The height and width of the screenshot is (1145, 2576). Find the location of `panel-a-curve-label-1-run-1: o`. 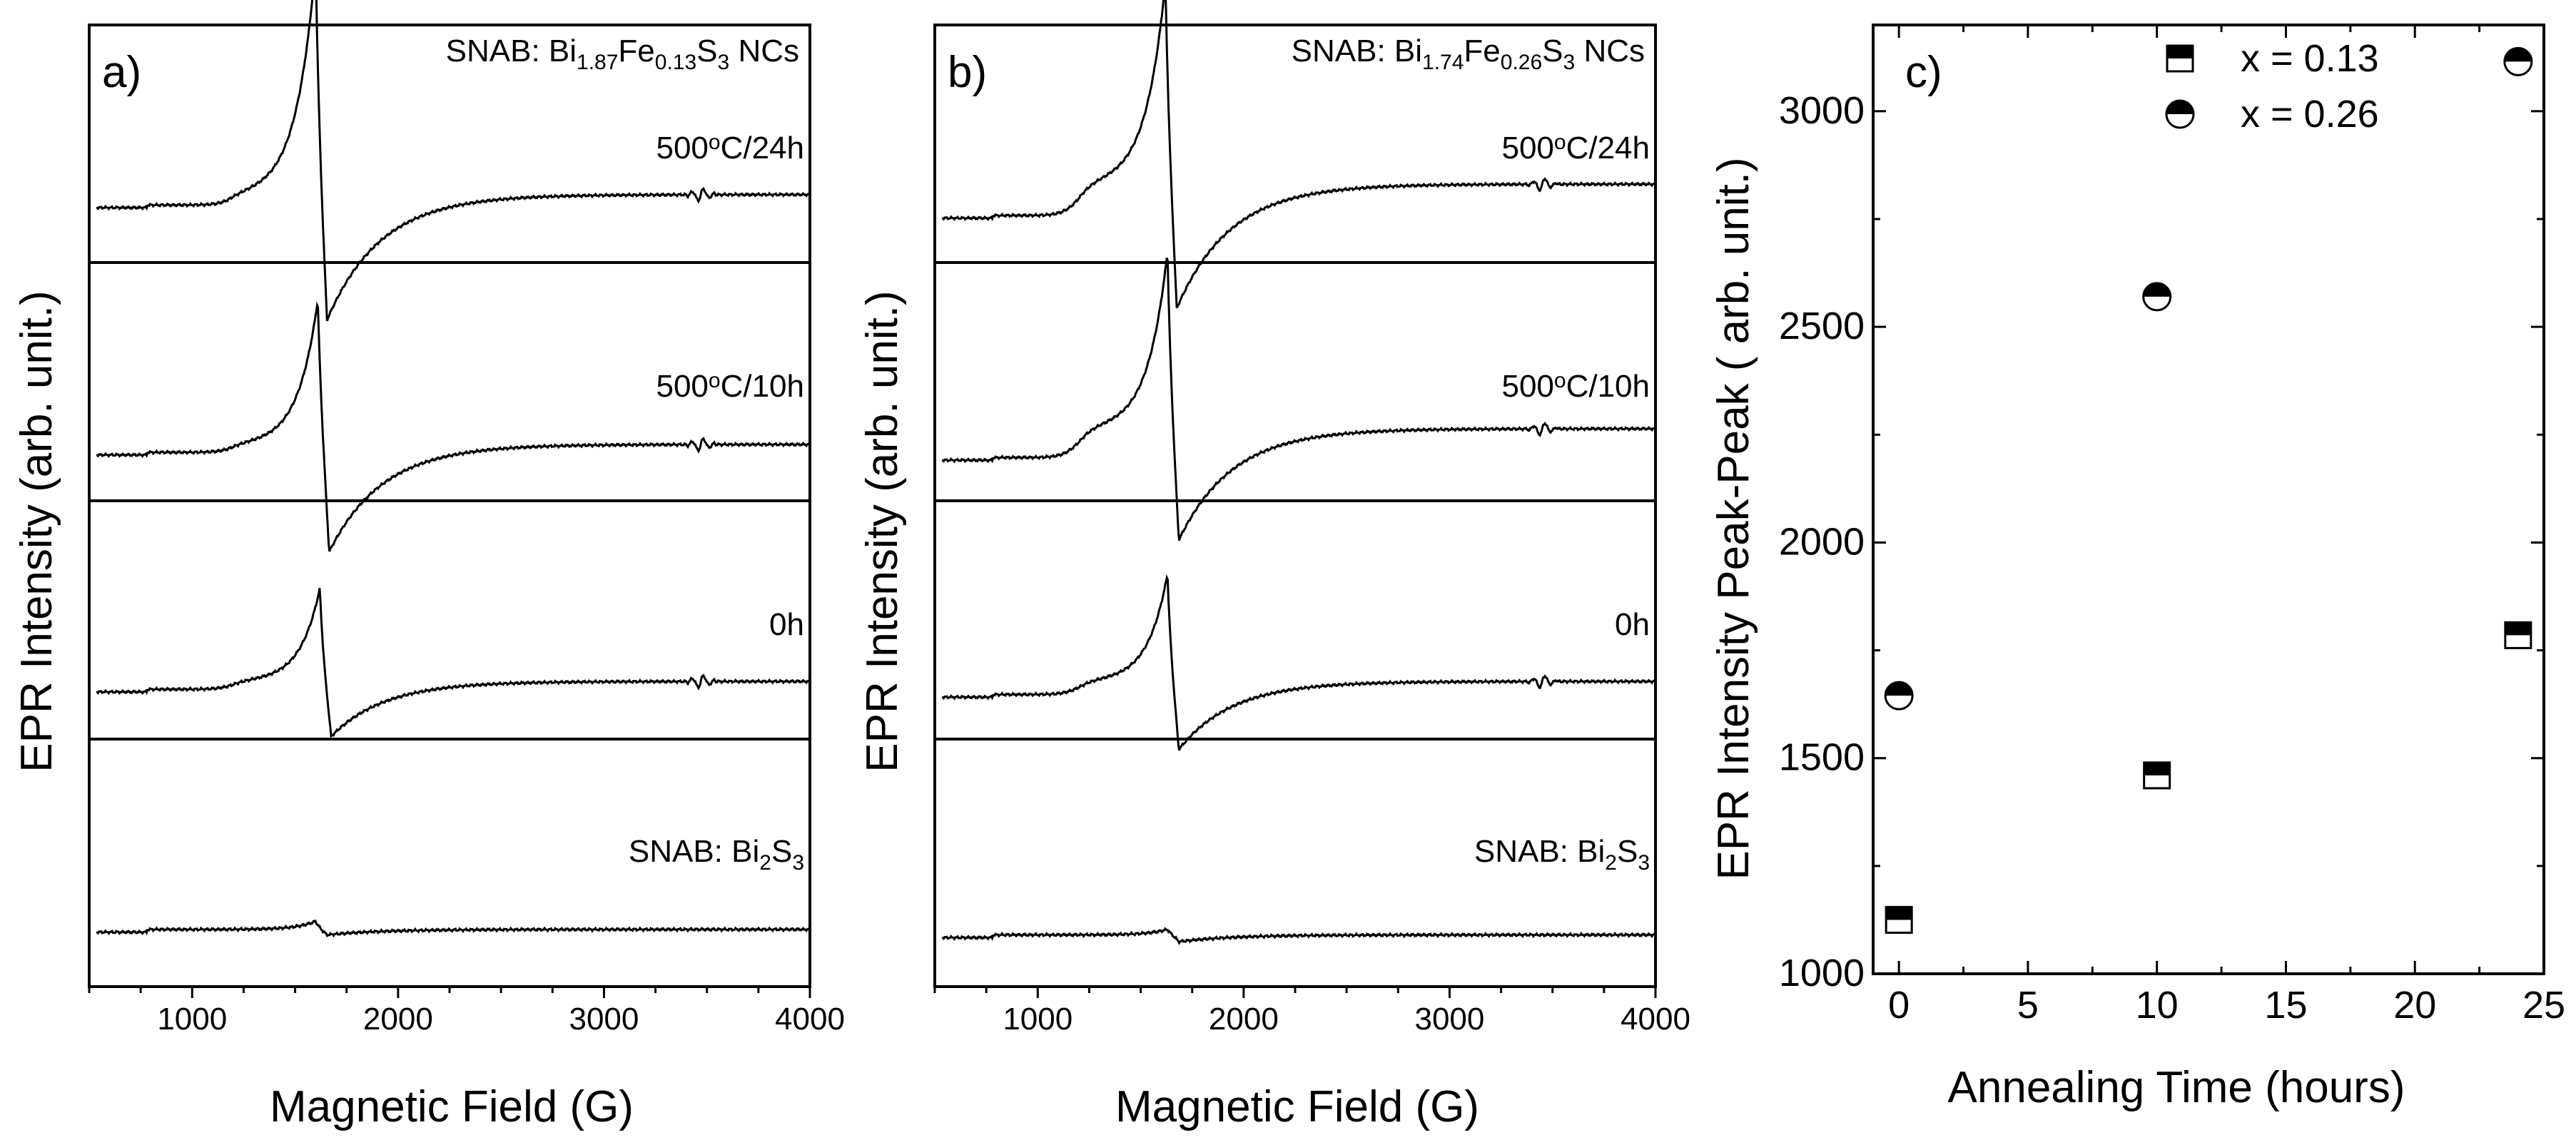

panel-a-curve-label-1-run-1: o is located at coordinates (715, 380).